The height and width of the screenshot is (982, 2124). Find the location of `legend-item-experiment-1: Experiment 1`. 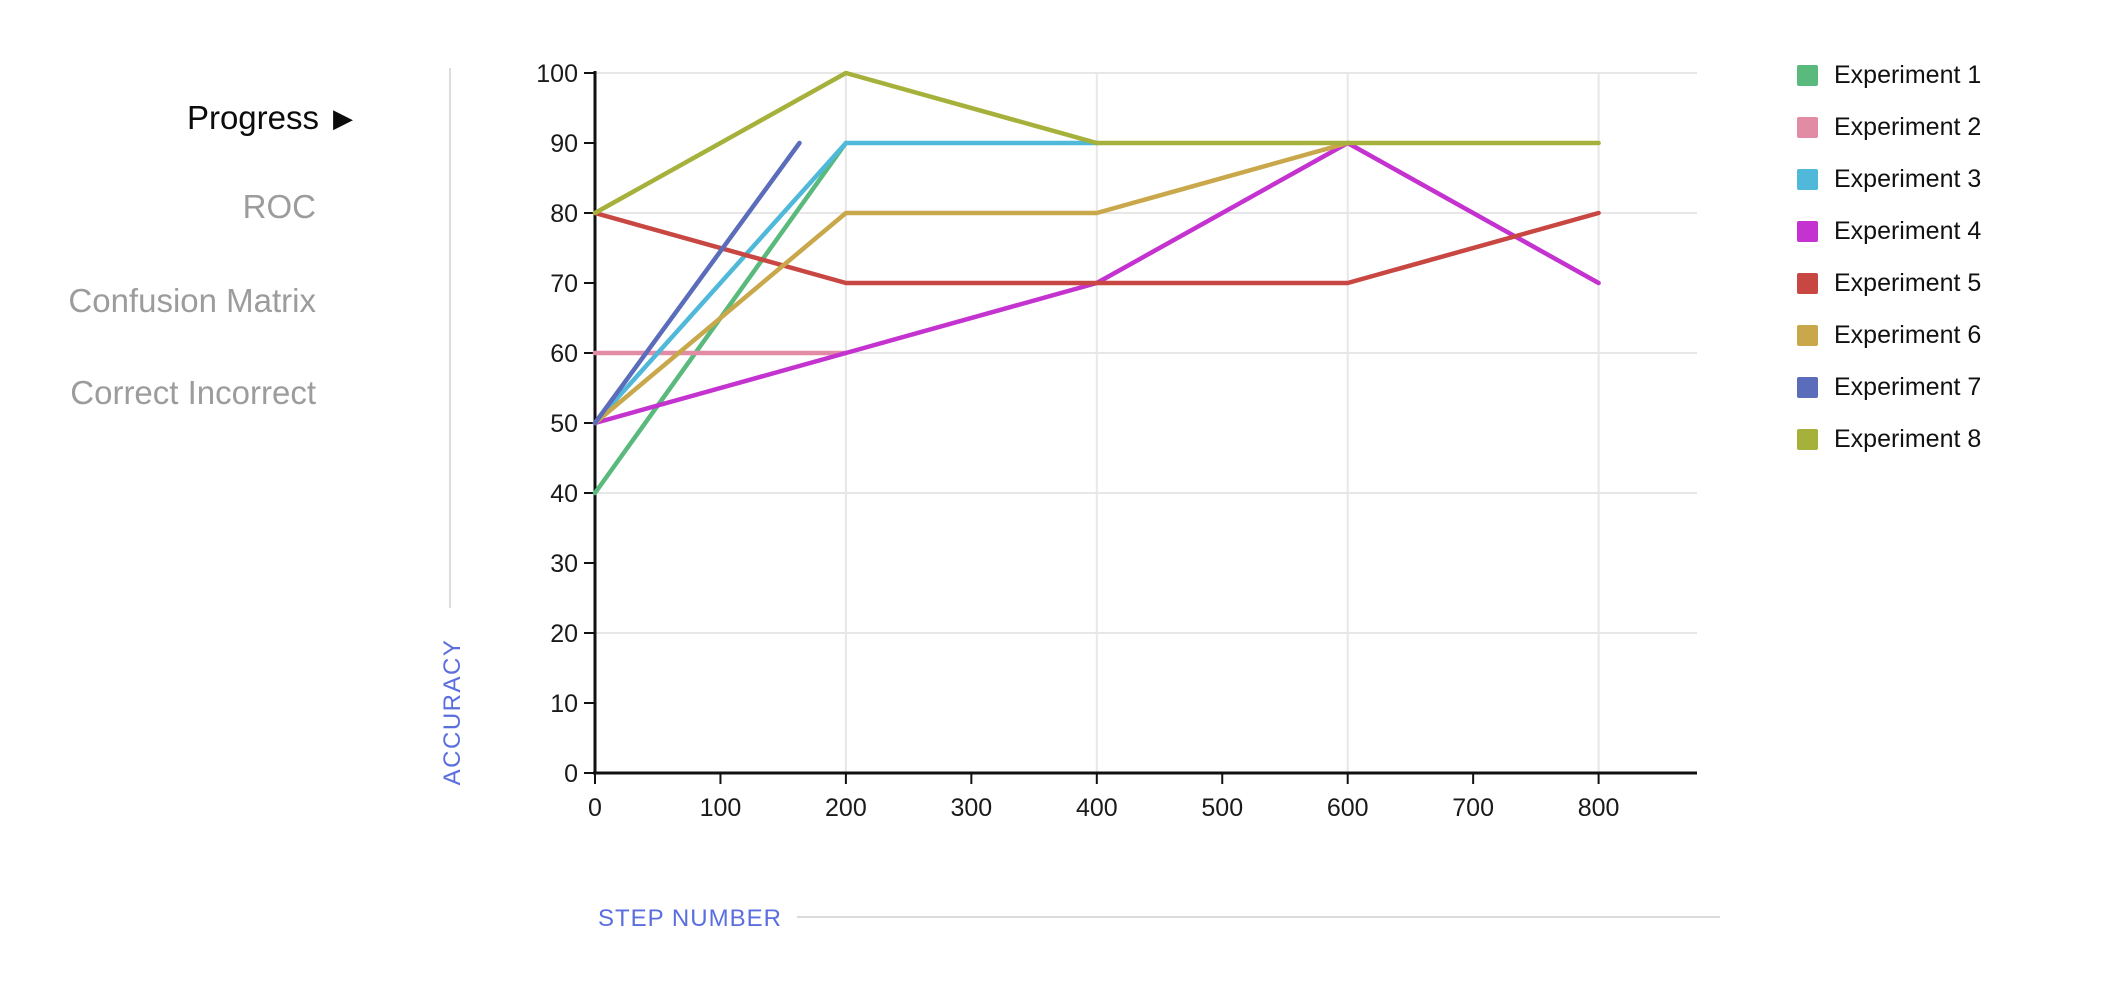

legend-item-experiment-1: Experiment 1 is located at coordinates (1889, 74).